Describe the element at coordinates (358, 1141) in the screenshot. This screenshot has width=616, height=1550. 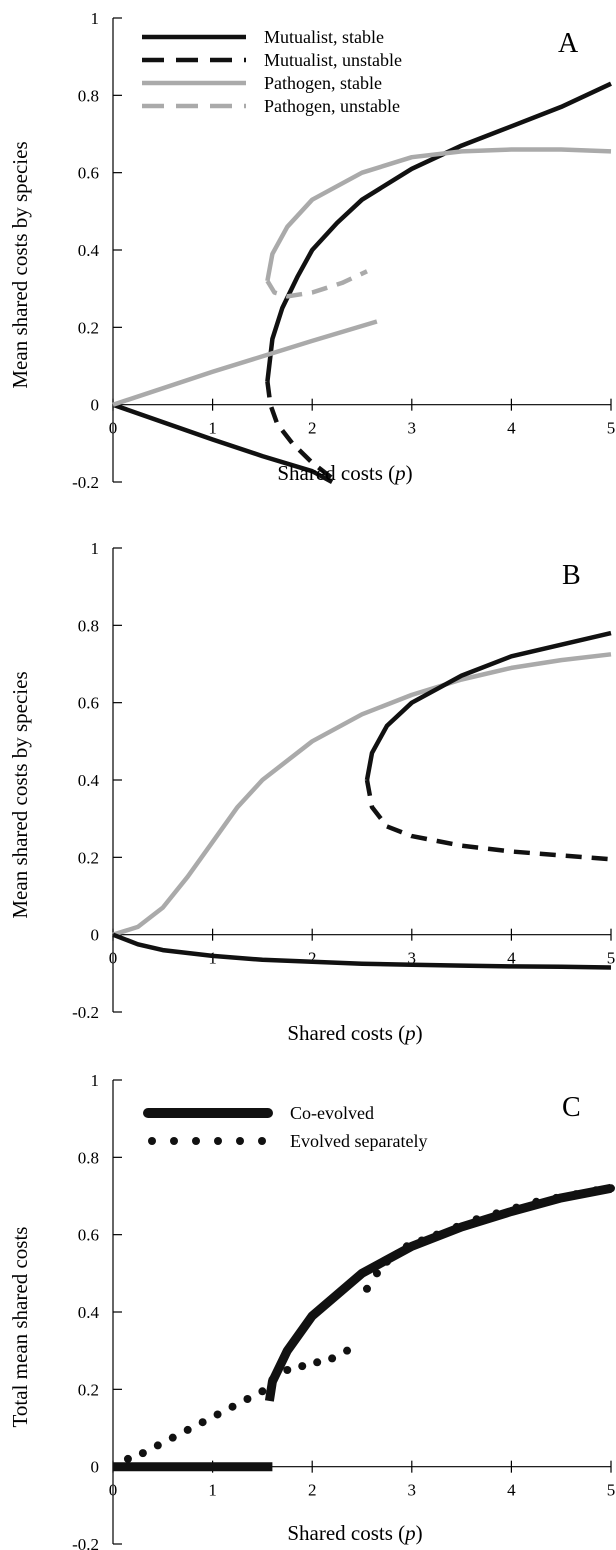
I see `legend-label: Evolved separately` at that location.